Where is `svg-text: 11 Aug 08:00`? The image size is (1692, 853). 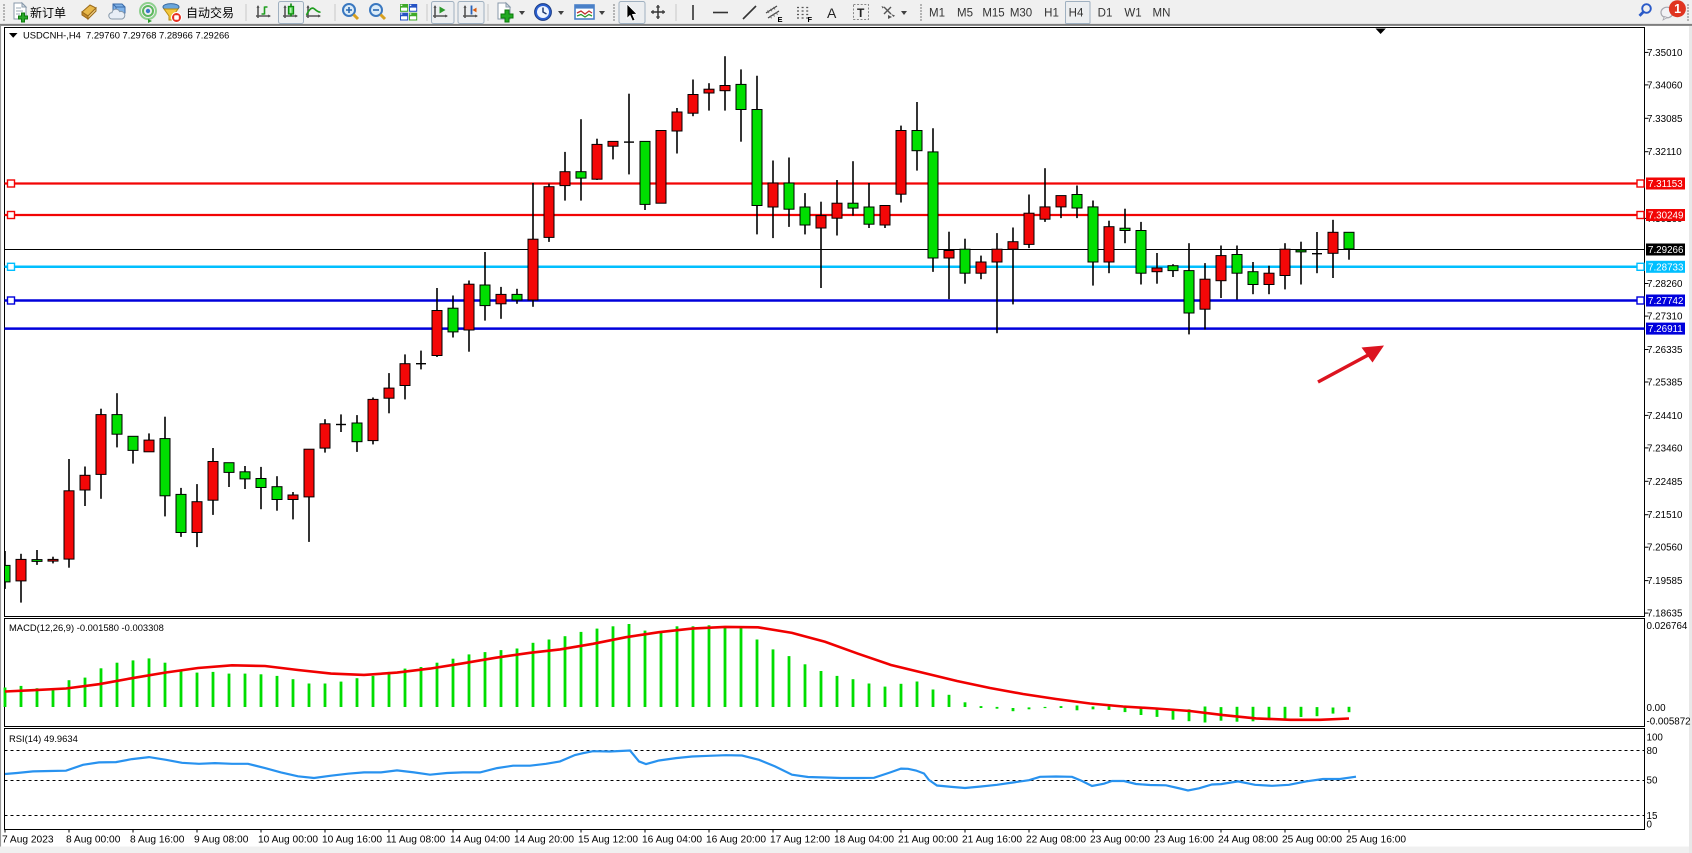
svg-text: 11 Aug 08:00 is located at coordinates (416, 840).